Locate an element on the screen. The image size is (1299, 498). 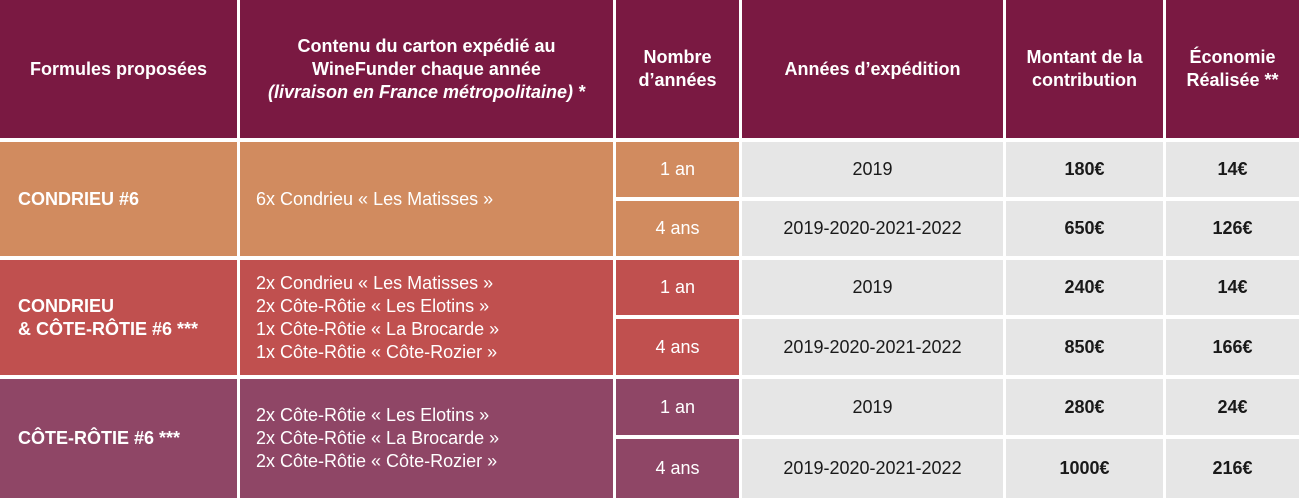
formula-line1: CONDRIEU is located at coordinates (66, 305).